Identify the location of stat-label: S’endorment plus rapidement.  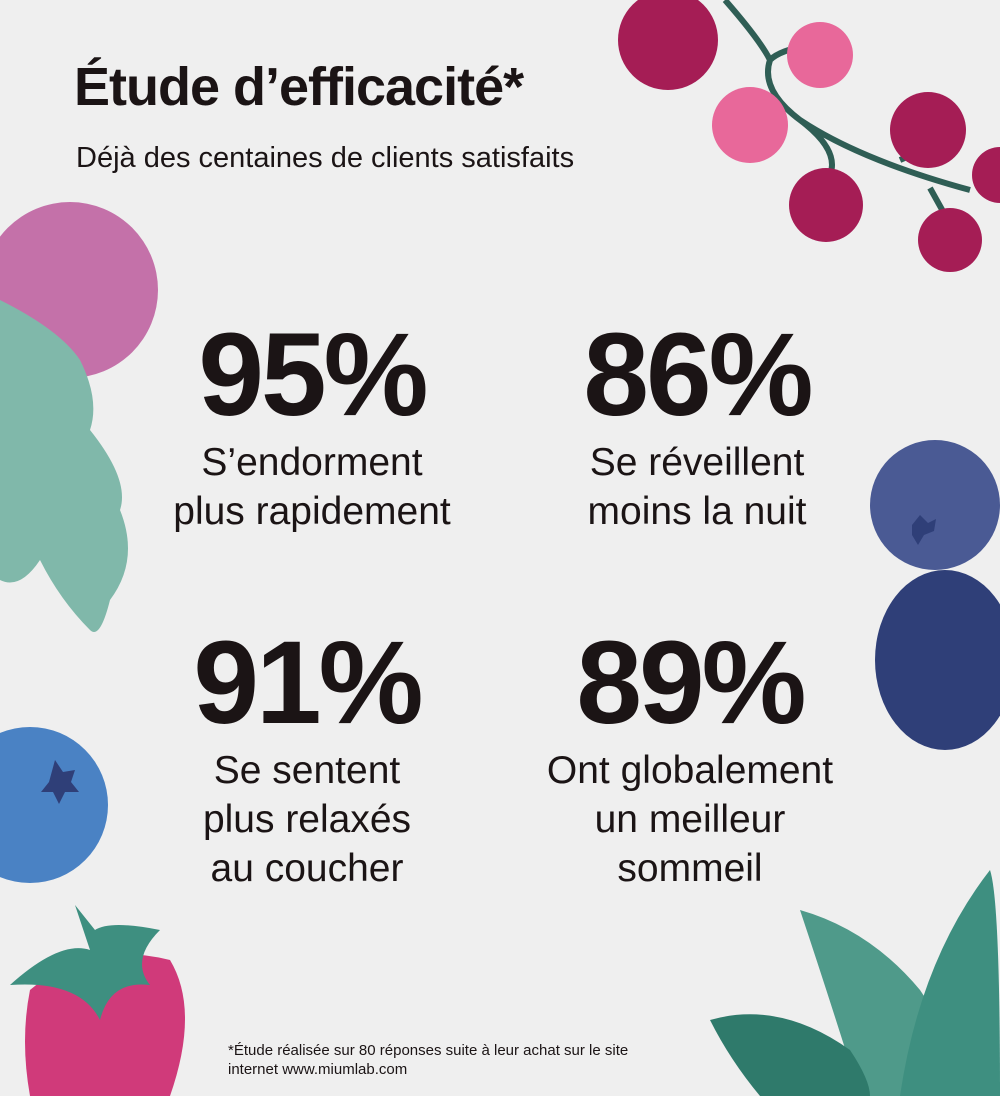
(312, 487).